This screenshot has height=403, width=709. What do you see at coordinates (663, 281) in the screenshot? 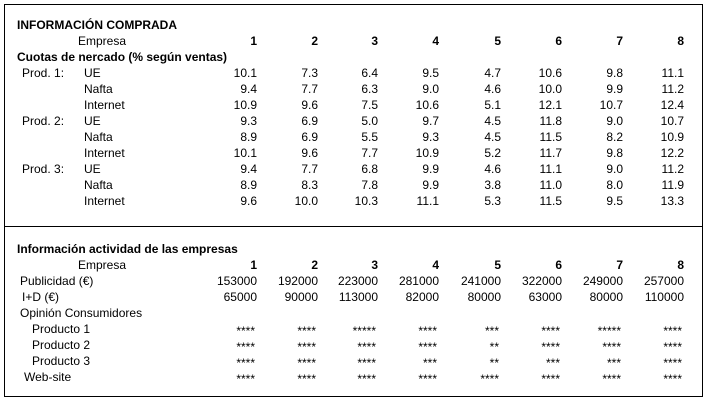
I see `cell: 257000` at bounding box center [663, 281].